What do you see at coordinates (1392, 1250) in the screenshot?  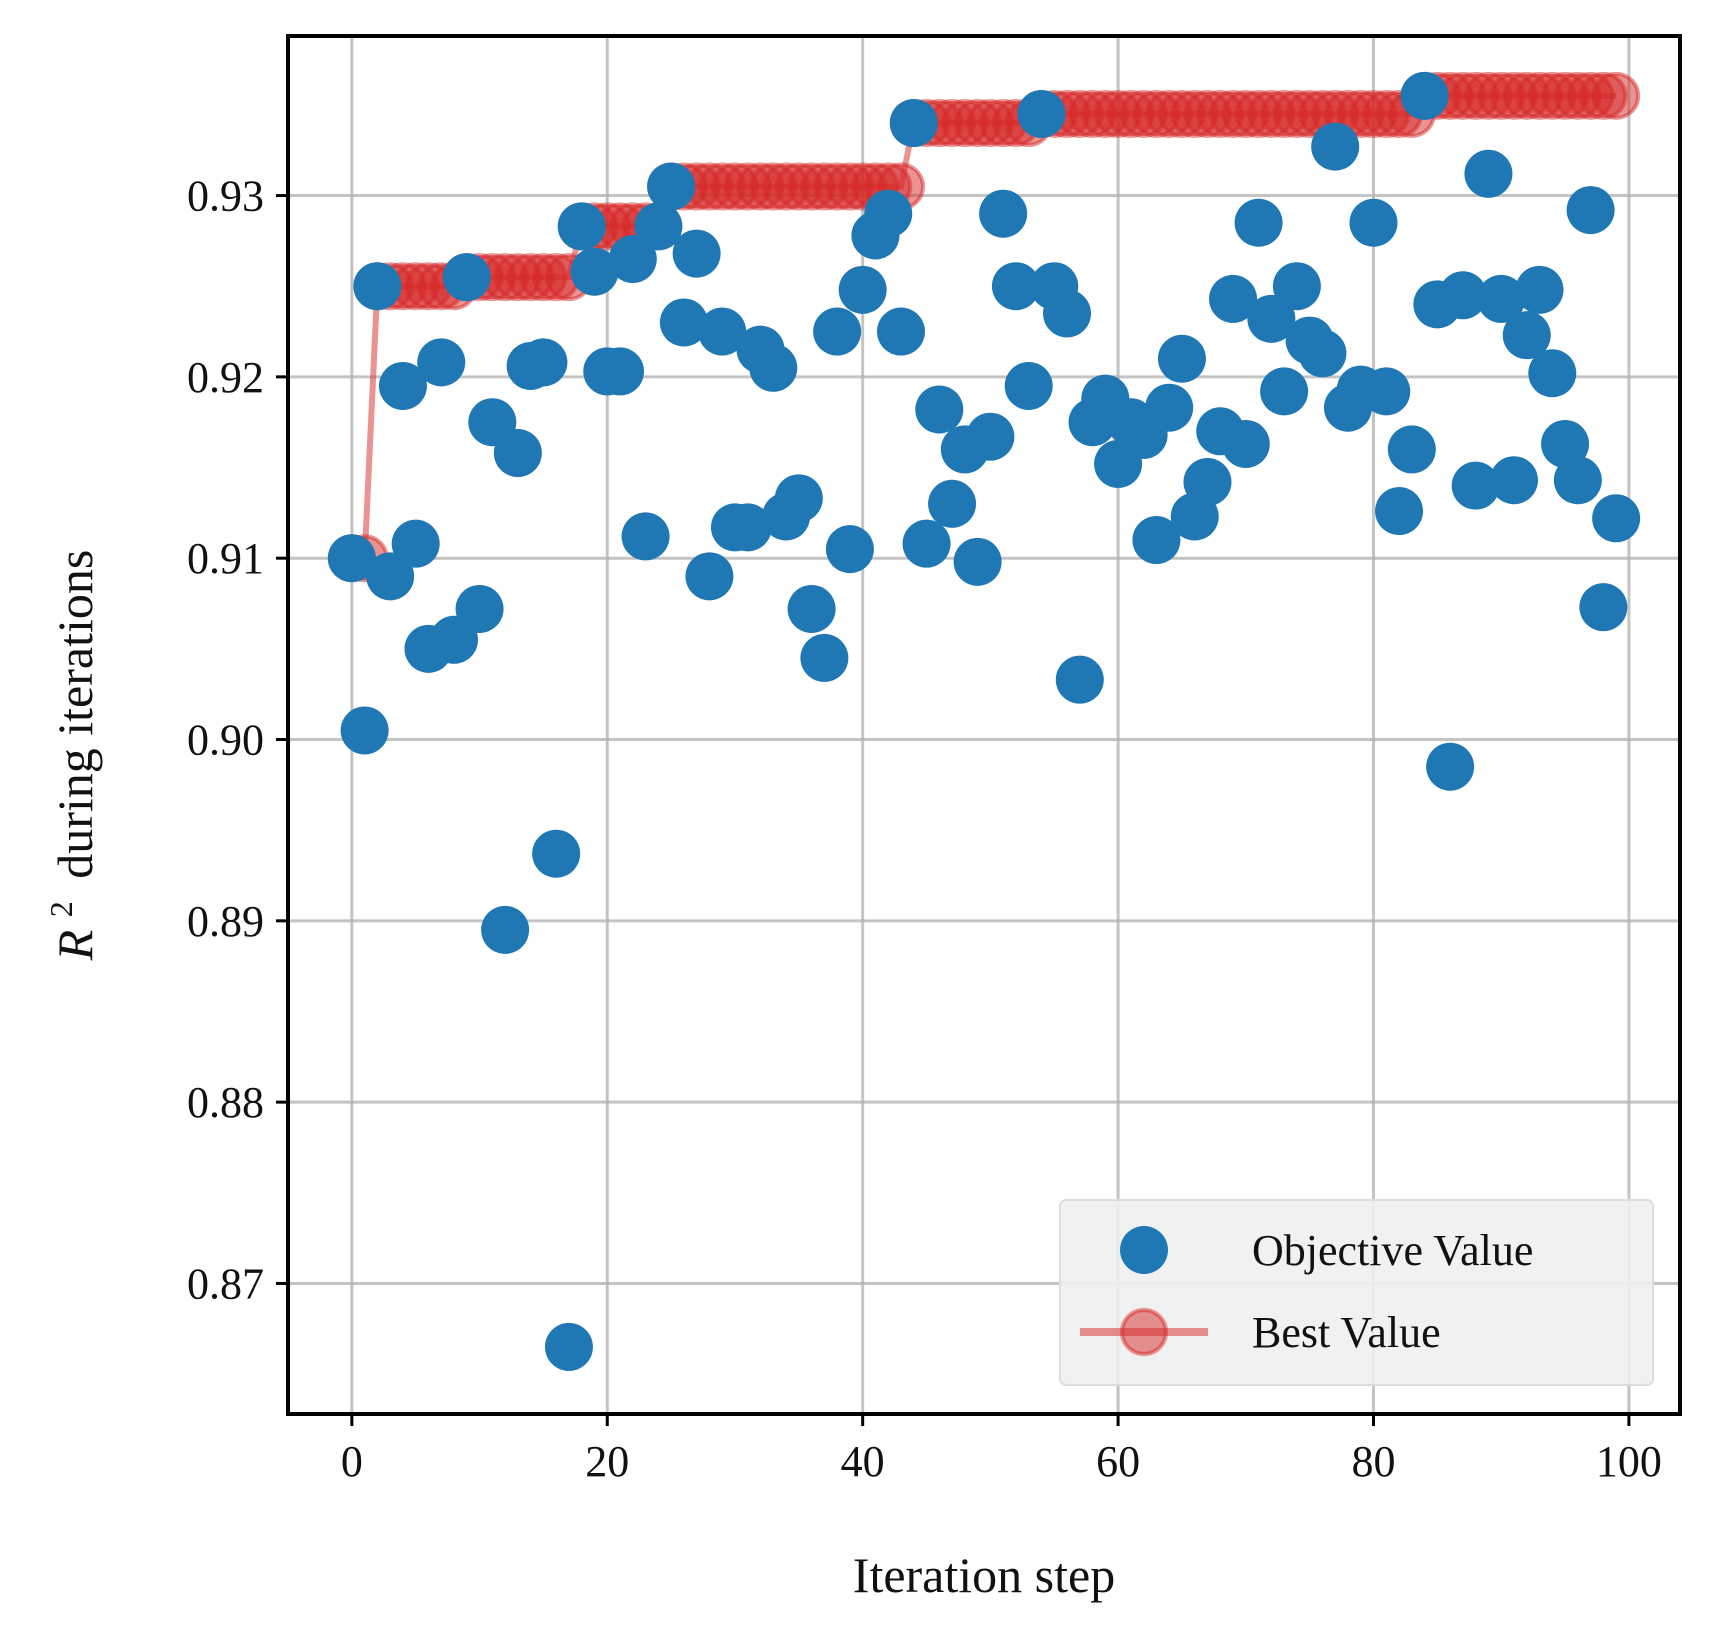 I see `legend-objective-label: Objective Value` at bounding box center [1392, 1250].